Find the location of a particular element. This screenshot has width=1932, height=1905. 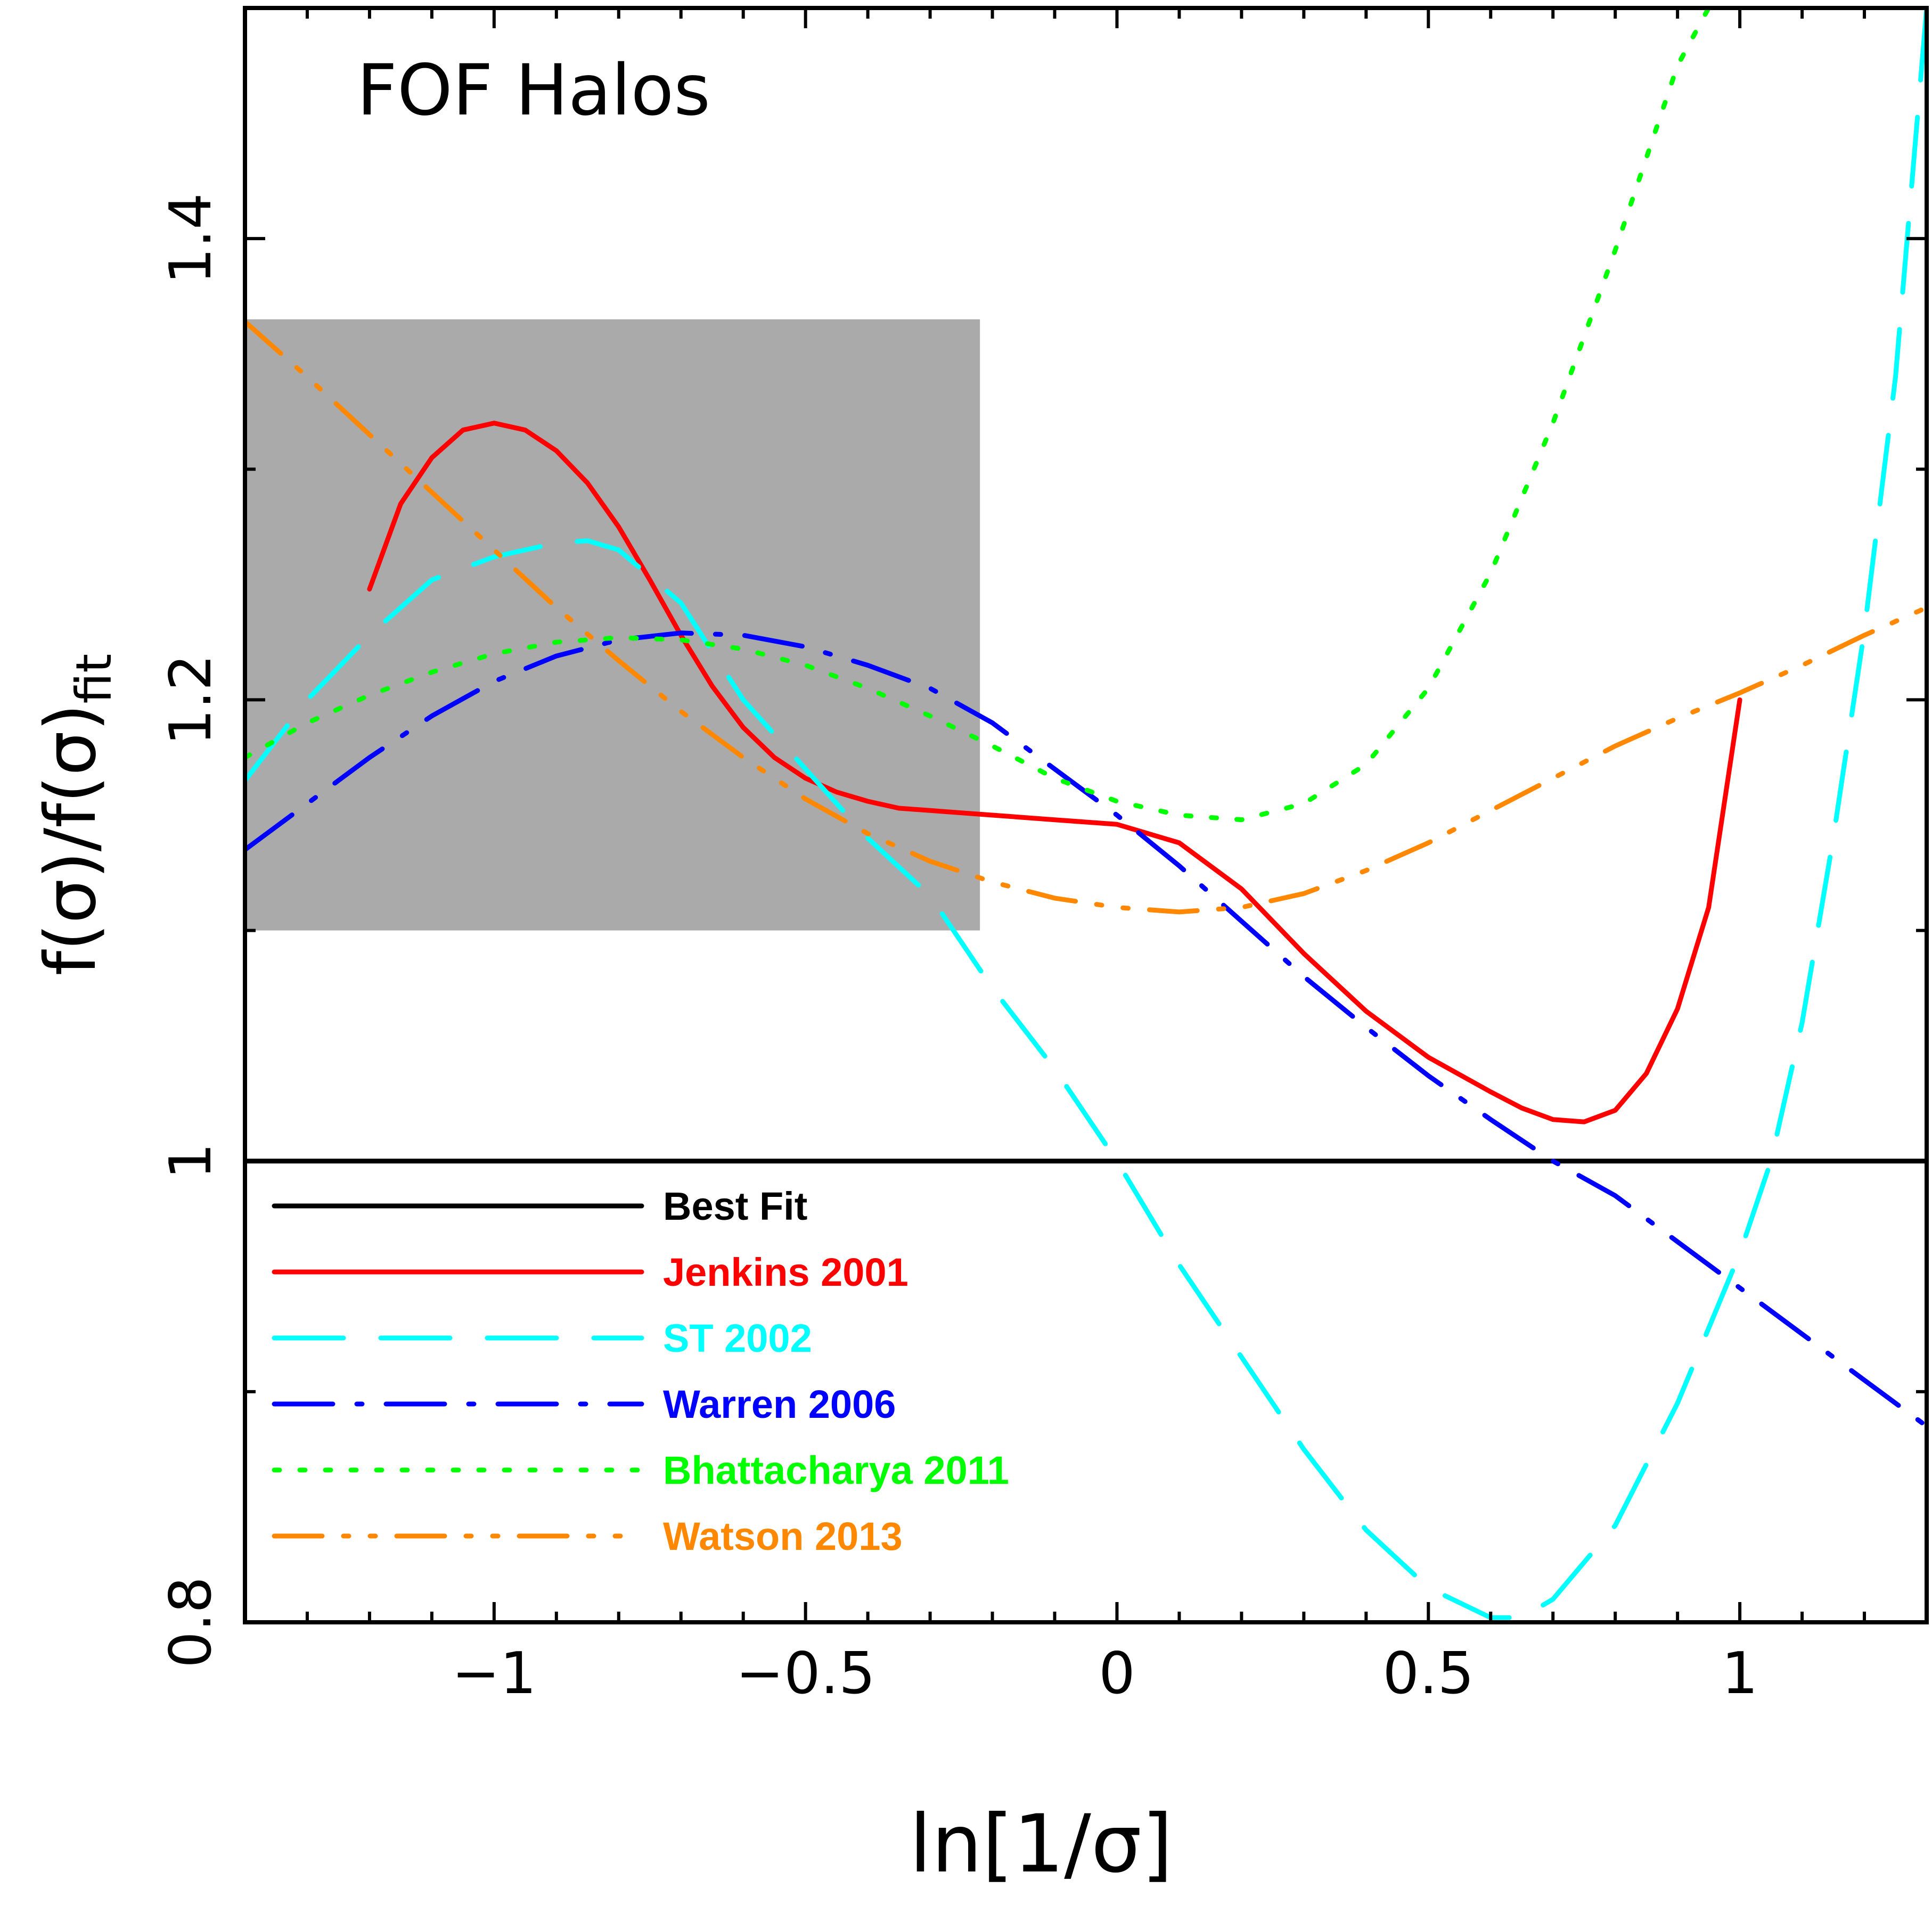

annotation-fof-halos: FOF Halos is located at coordinates (533, 91).